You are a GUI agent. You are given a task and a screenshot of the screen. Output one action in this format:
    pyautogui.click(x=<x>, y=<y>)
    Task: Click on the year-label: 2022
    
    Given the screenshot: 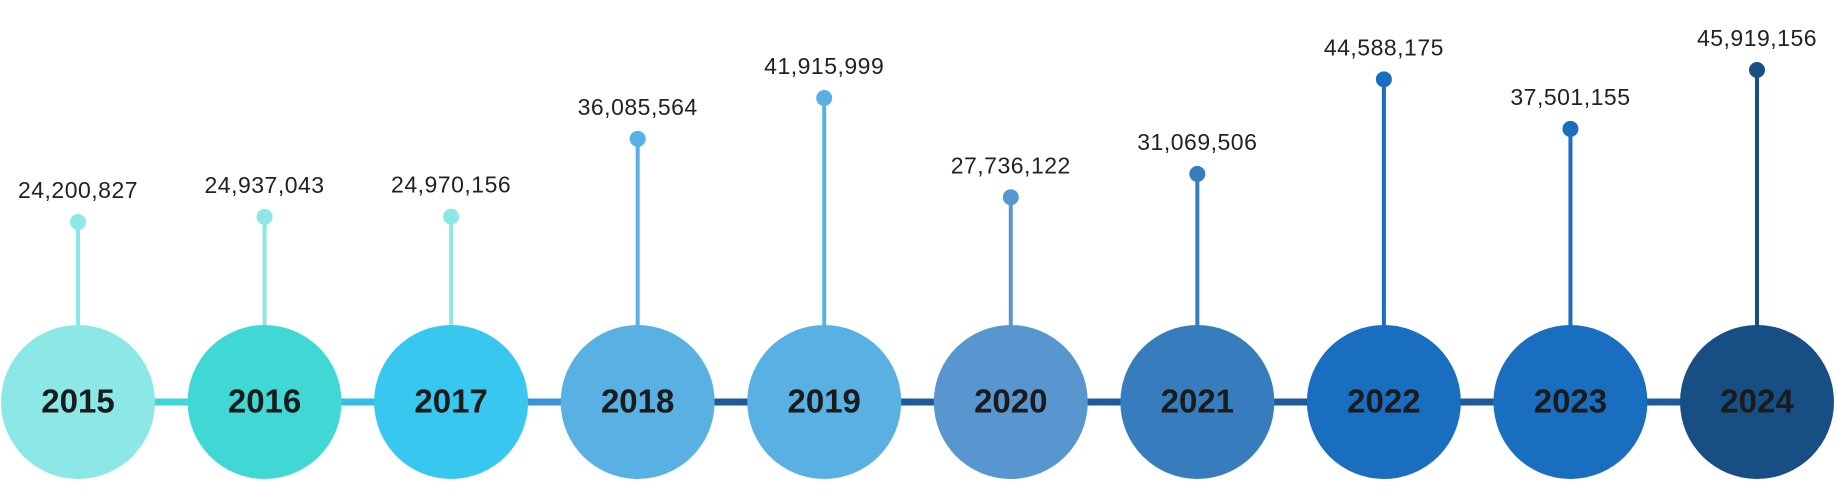 What is the action you would take?
    pyautogui.click(x=1383, y=401)
    